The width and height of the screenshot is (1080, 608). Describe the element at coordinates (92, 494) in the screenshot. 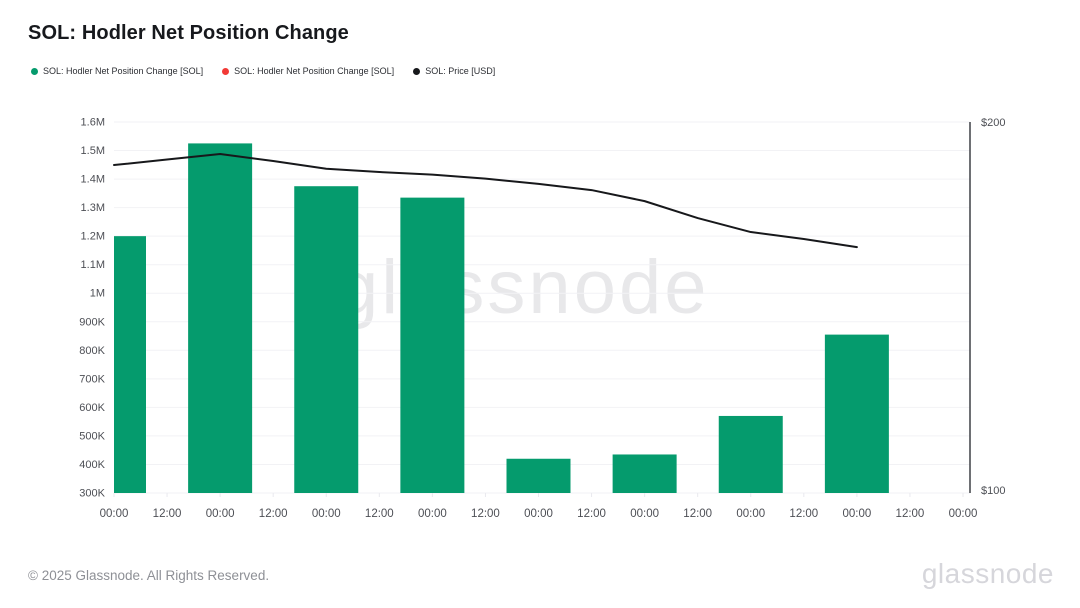

I see `left-axis-tick-label: 300K` at that location.